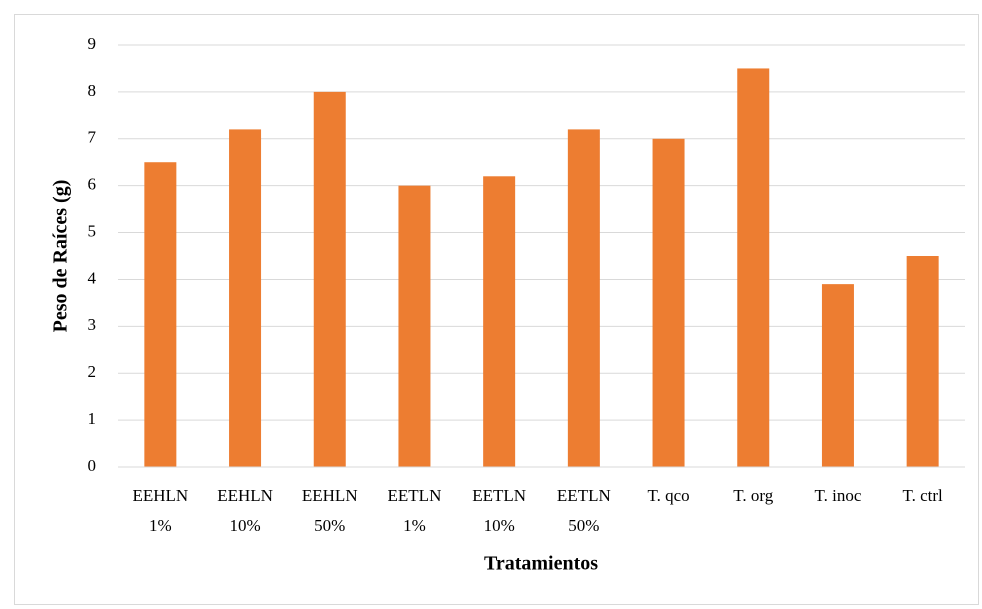  What do you see at coordinates (92, 371) in the screenshot?
I see `y-tick-label: 2` at bounding box center [92, 371].